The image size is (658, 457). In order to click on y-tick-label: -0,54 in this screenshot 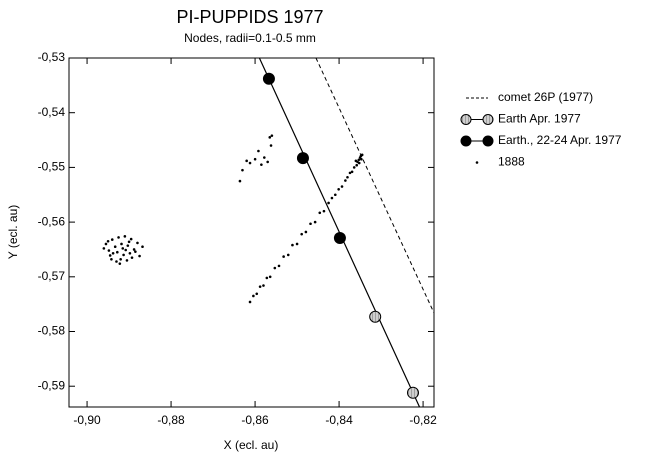, I will do `click(52, 112)`.